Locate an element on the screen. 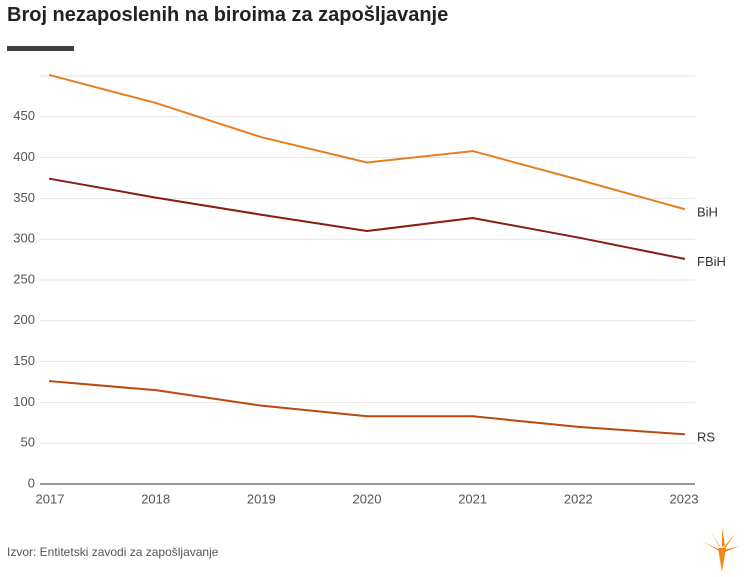 This screenshot has height=577, width=748. x-tick-label: 2020 is located at coordinates (367, 498).